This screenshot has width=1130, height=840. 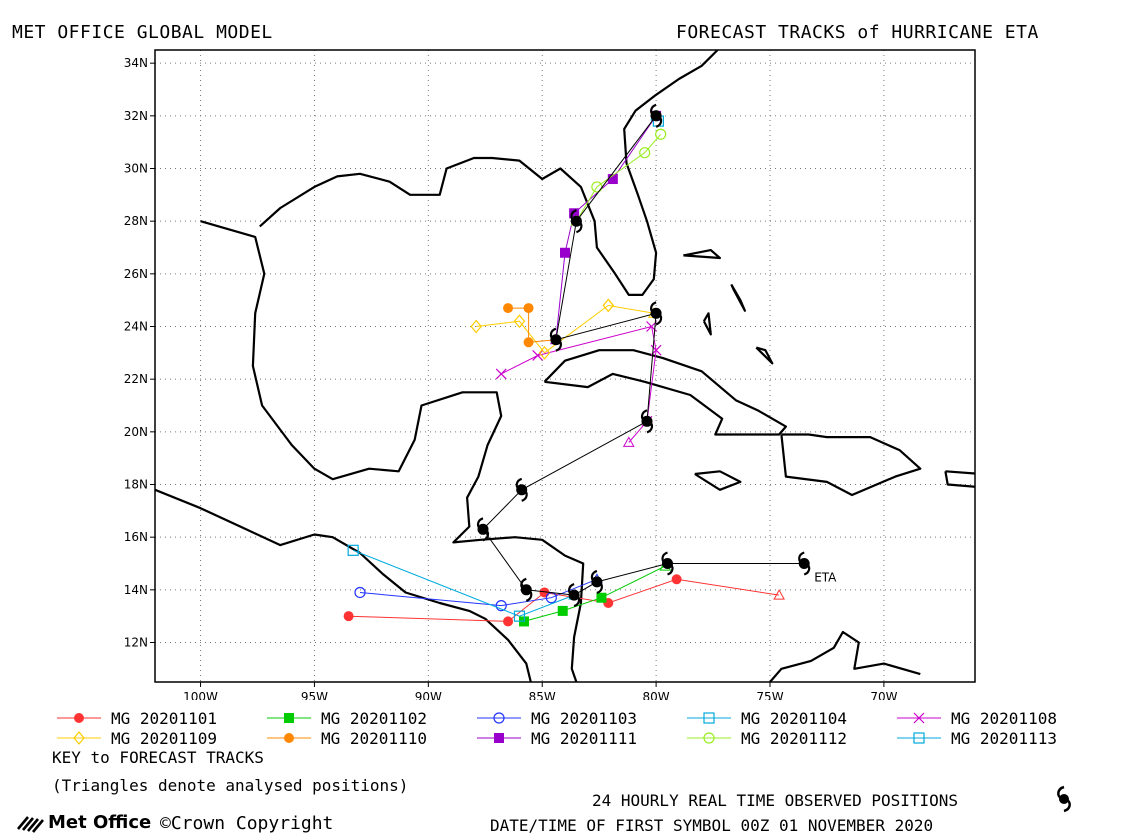 What do you see at coordinates (136, 169) in the screenshot?
I see `lat-tick-label: 30N` at bounding box center [136, 169].